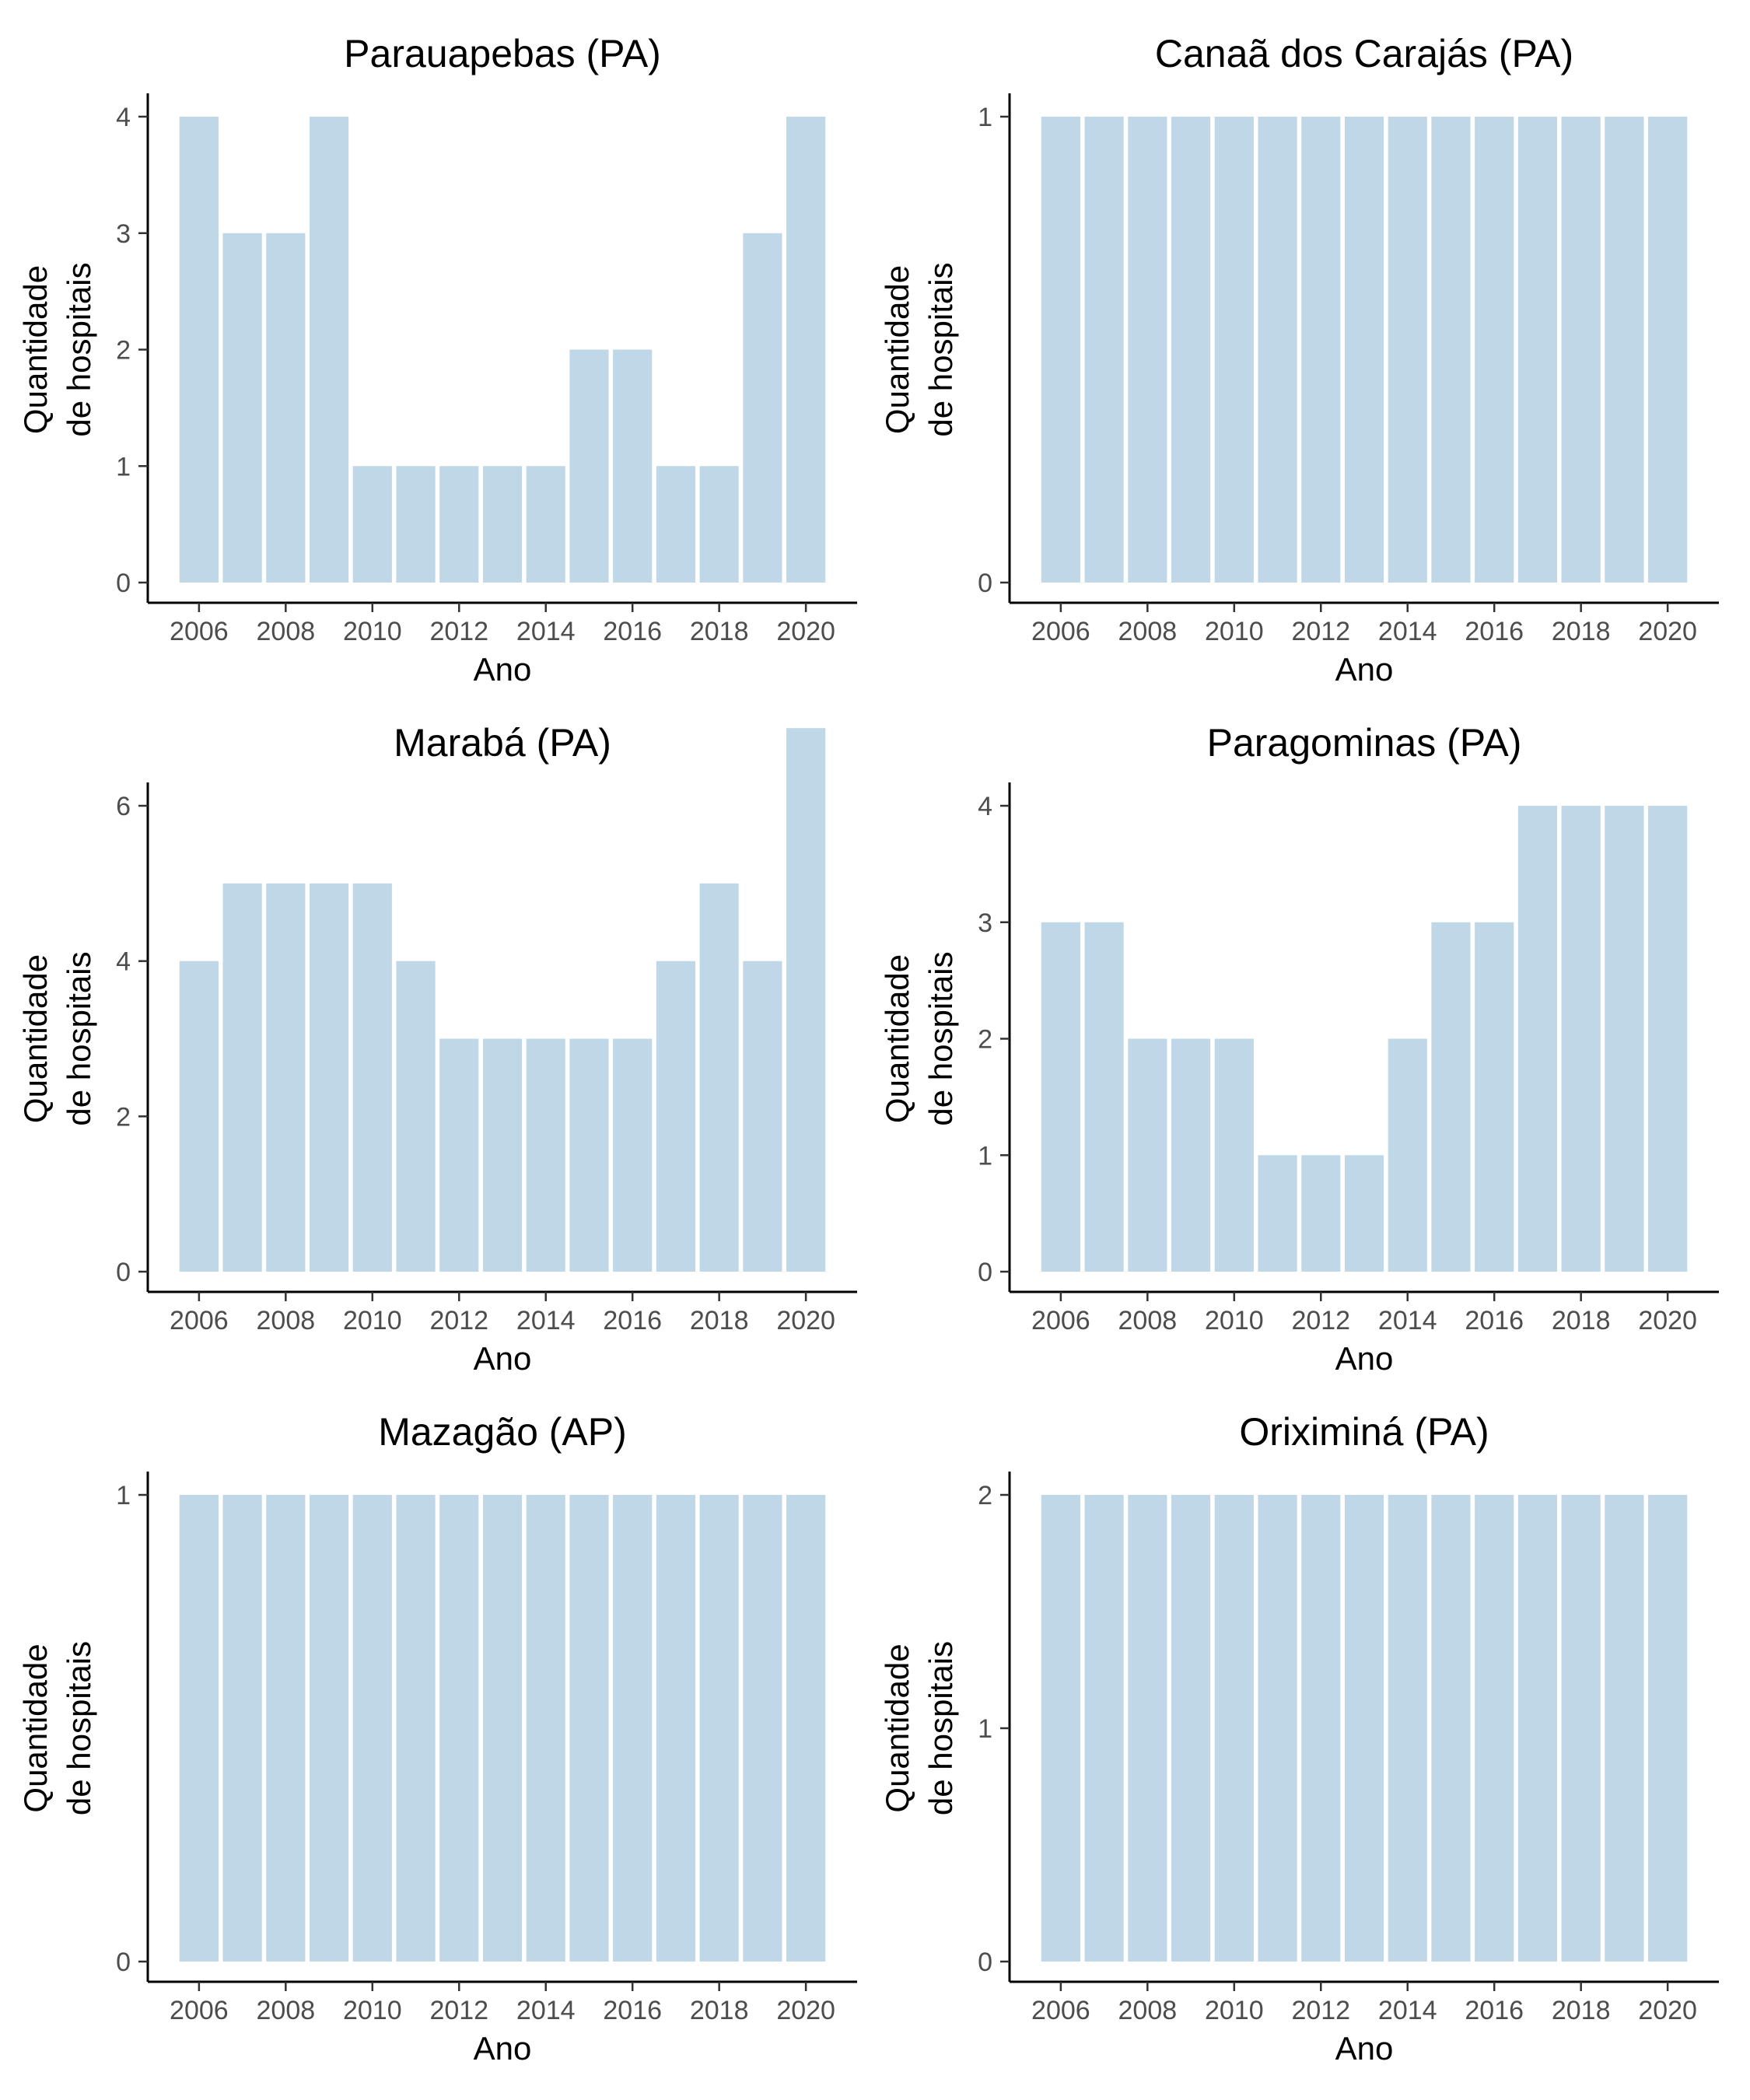 Image resolution: width=1750 pixels, height=2100 pixels. What do you see at coordinates (985, 807) in the screenshot?
I see `y-tick-label: 4` at bounding box center [985, 807].